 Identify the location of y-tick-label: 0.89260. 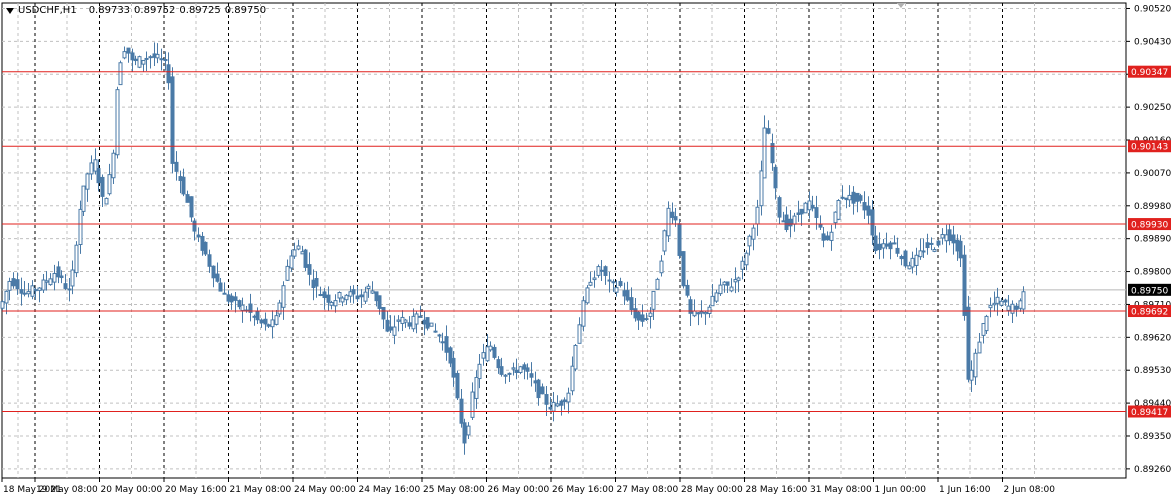
(1152, 470).